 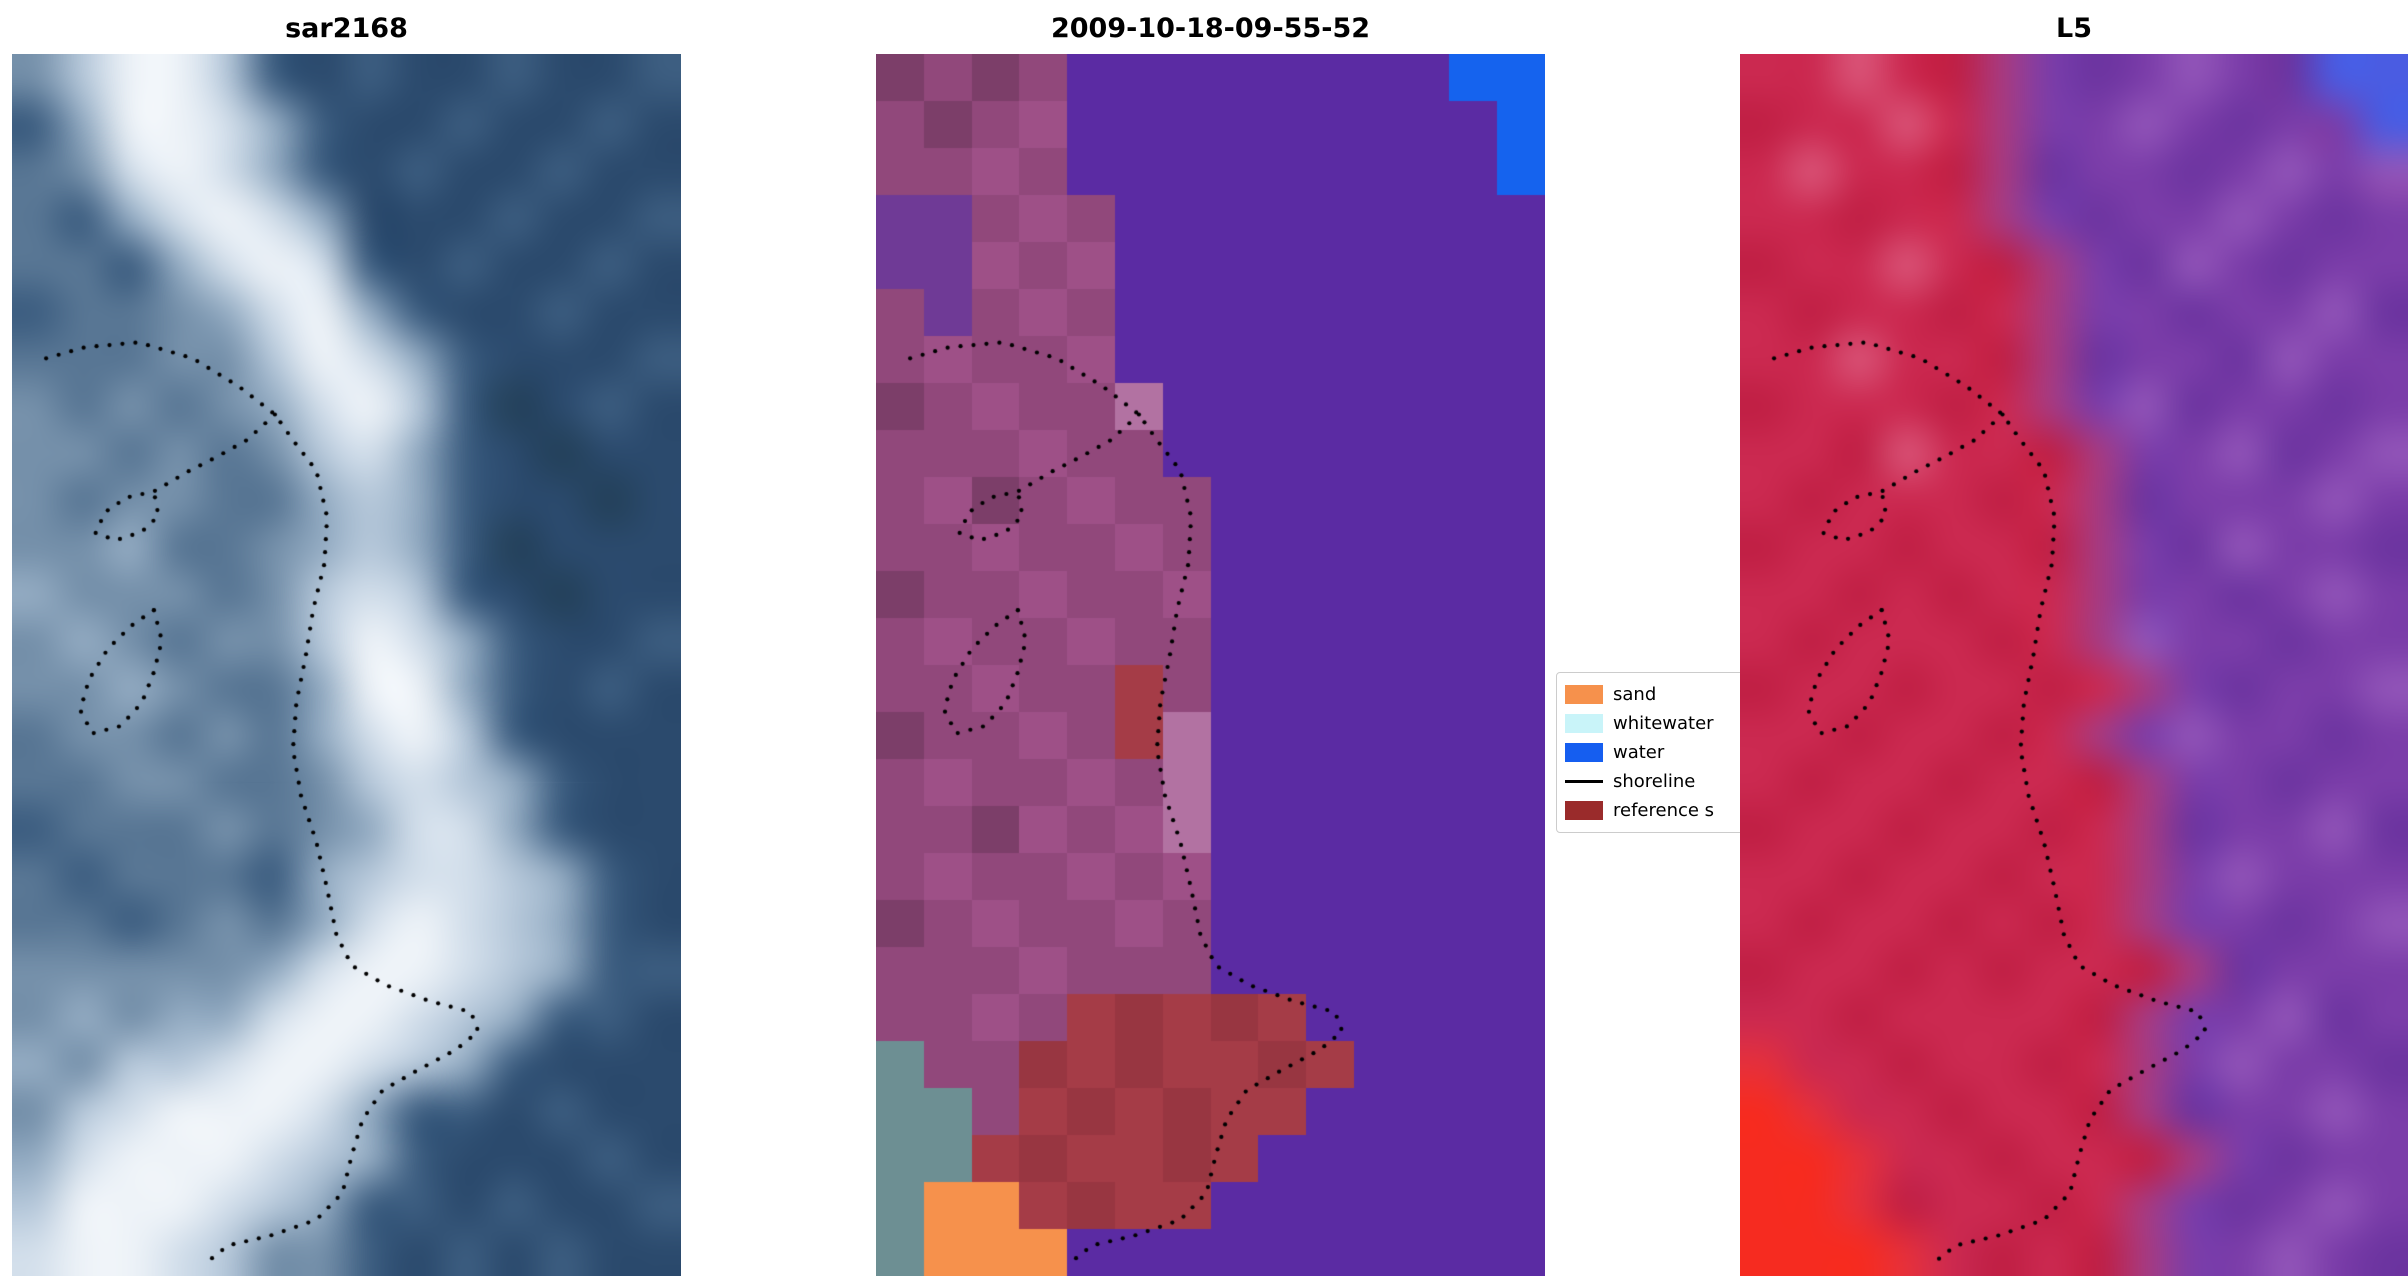 I want to click on legend-label-reference-shoreline: reference s, so click(x=1664, y=810).